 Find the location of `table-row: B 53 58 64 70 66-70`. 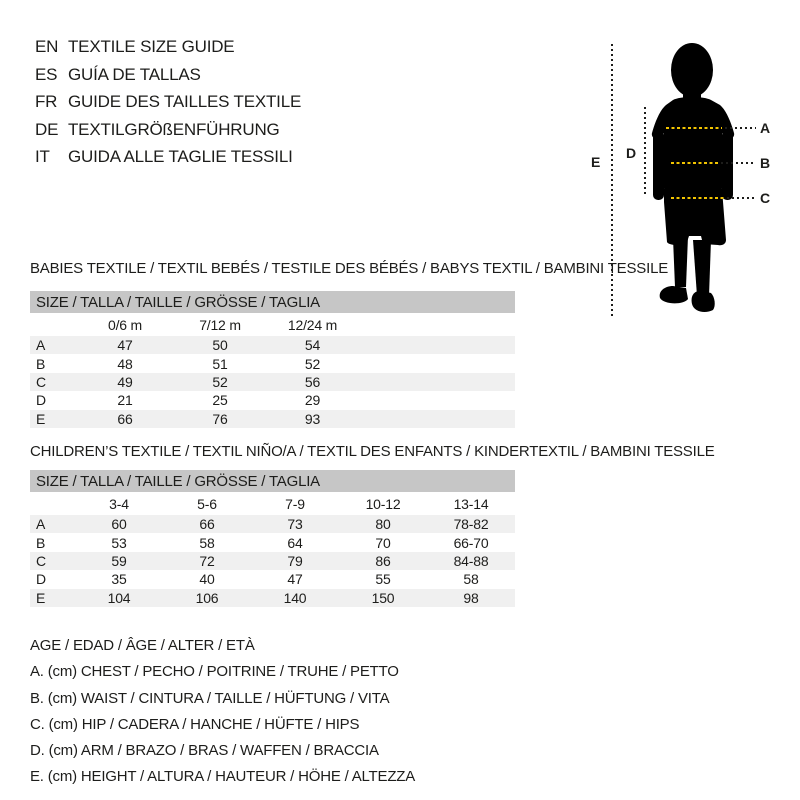

table-row: B 53 58 64 70 66-70 is located at coordinates (272, 542).